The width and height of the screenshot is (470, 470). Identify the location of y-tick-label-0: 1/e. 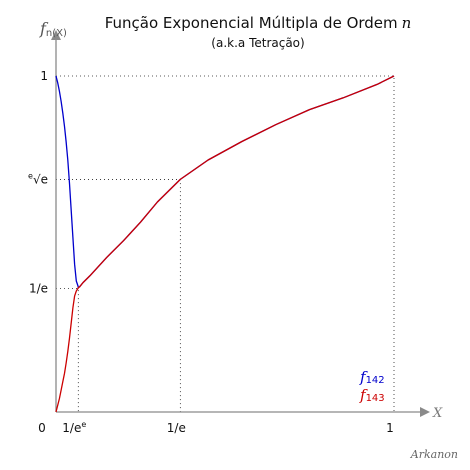
(38, 288).